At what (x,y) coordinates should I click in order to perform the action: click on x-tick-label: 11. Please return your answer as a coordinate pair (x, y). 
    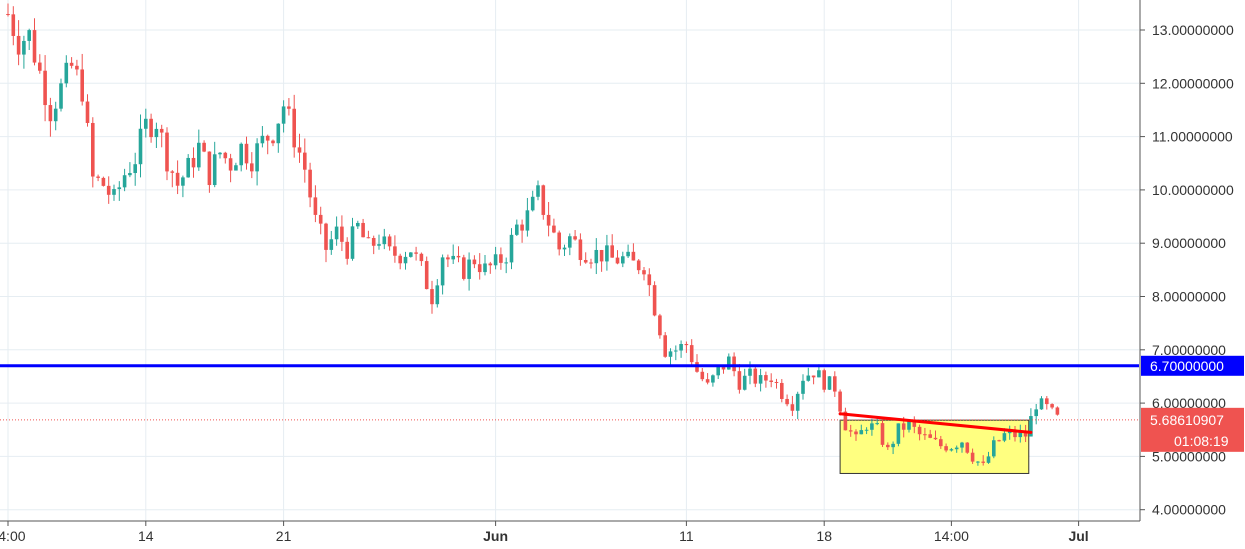
    Looking at the image, I should click on (686, 536).